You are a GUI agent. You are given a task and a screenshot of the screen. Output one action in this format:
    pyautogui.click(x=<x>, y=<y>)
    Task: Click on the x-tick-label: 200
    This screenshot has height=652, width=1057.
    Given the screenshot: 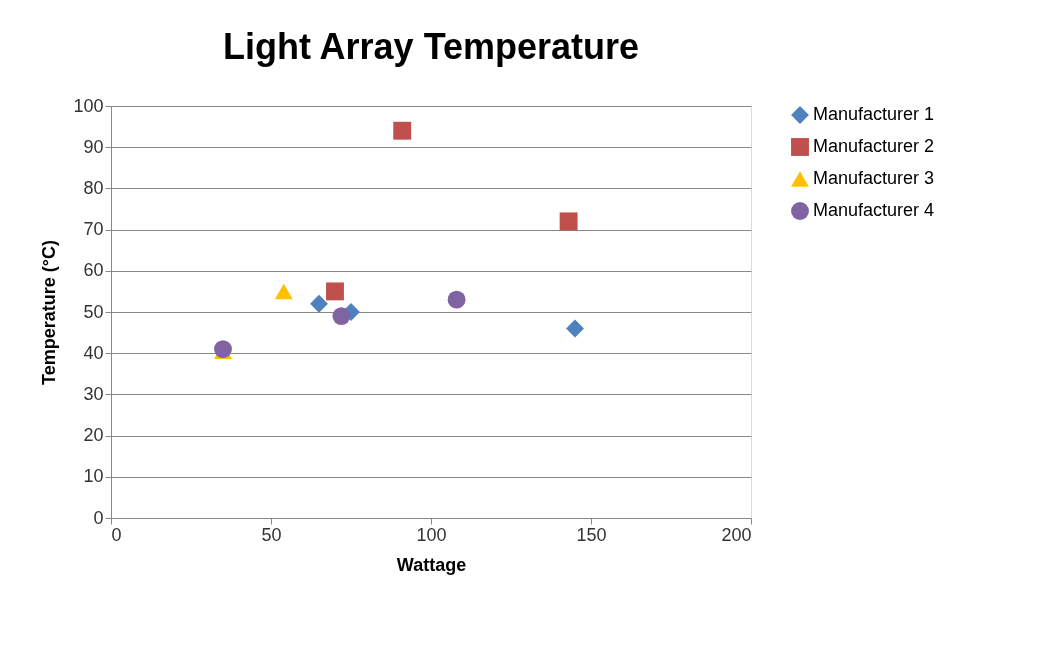 What is the action you would take?
    pyautogui.click(x=736, y=534)
    